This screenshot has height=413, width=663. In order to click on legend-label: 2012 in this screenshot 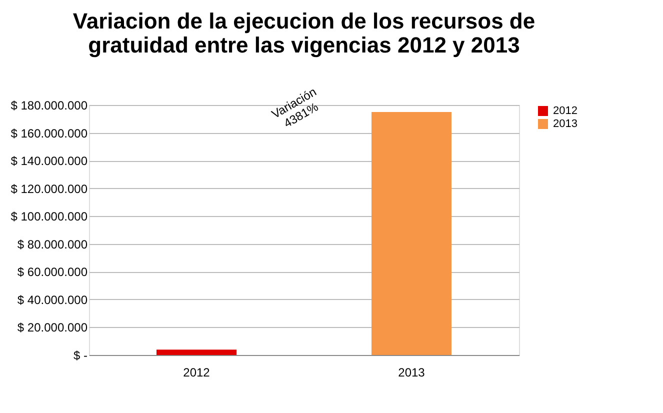, I will do `click(565, 111)`.